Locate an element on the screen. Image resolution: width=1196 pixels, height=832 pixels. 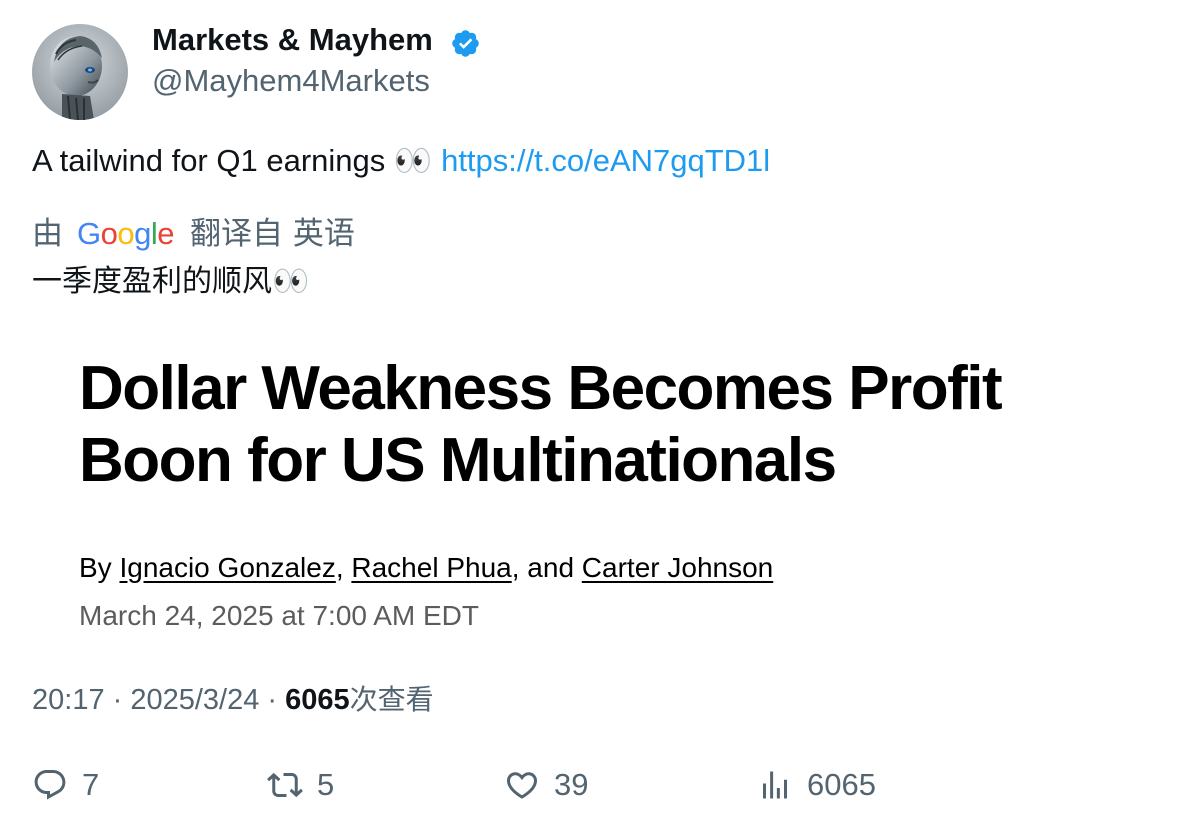
views-label: 次查看 is located at coordinates (391, 699).